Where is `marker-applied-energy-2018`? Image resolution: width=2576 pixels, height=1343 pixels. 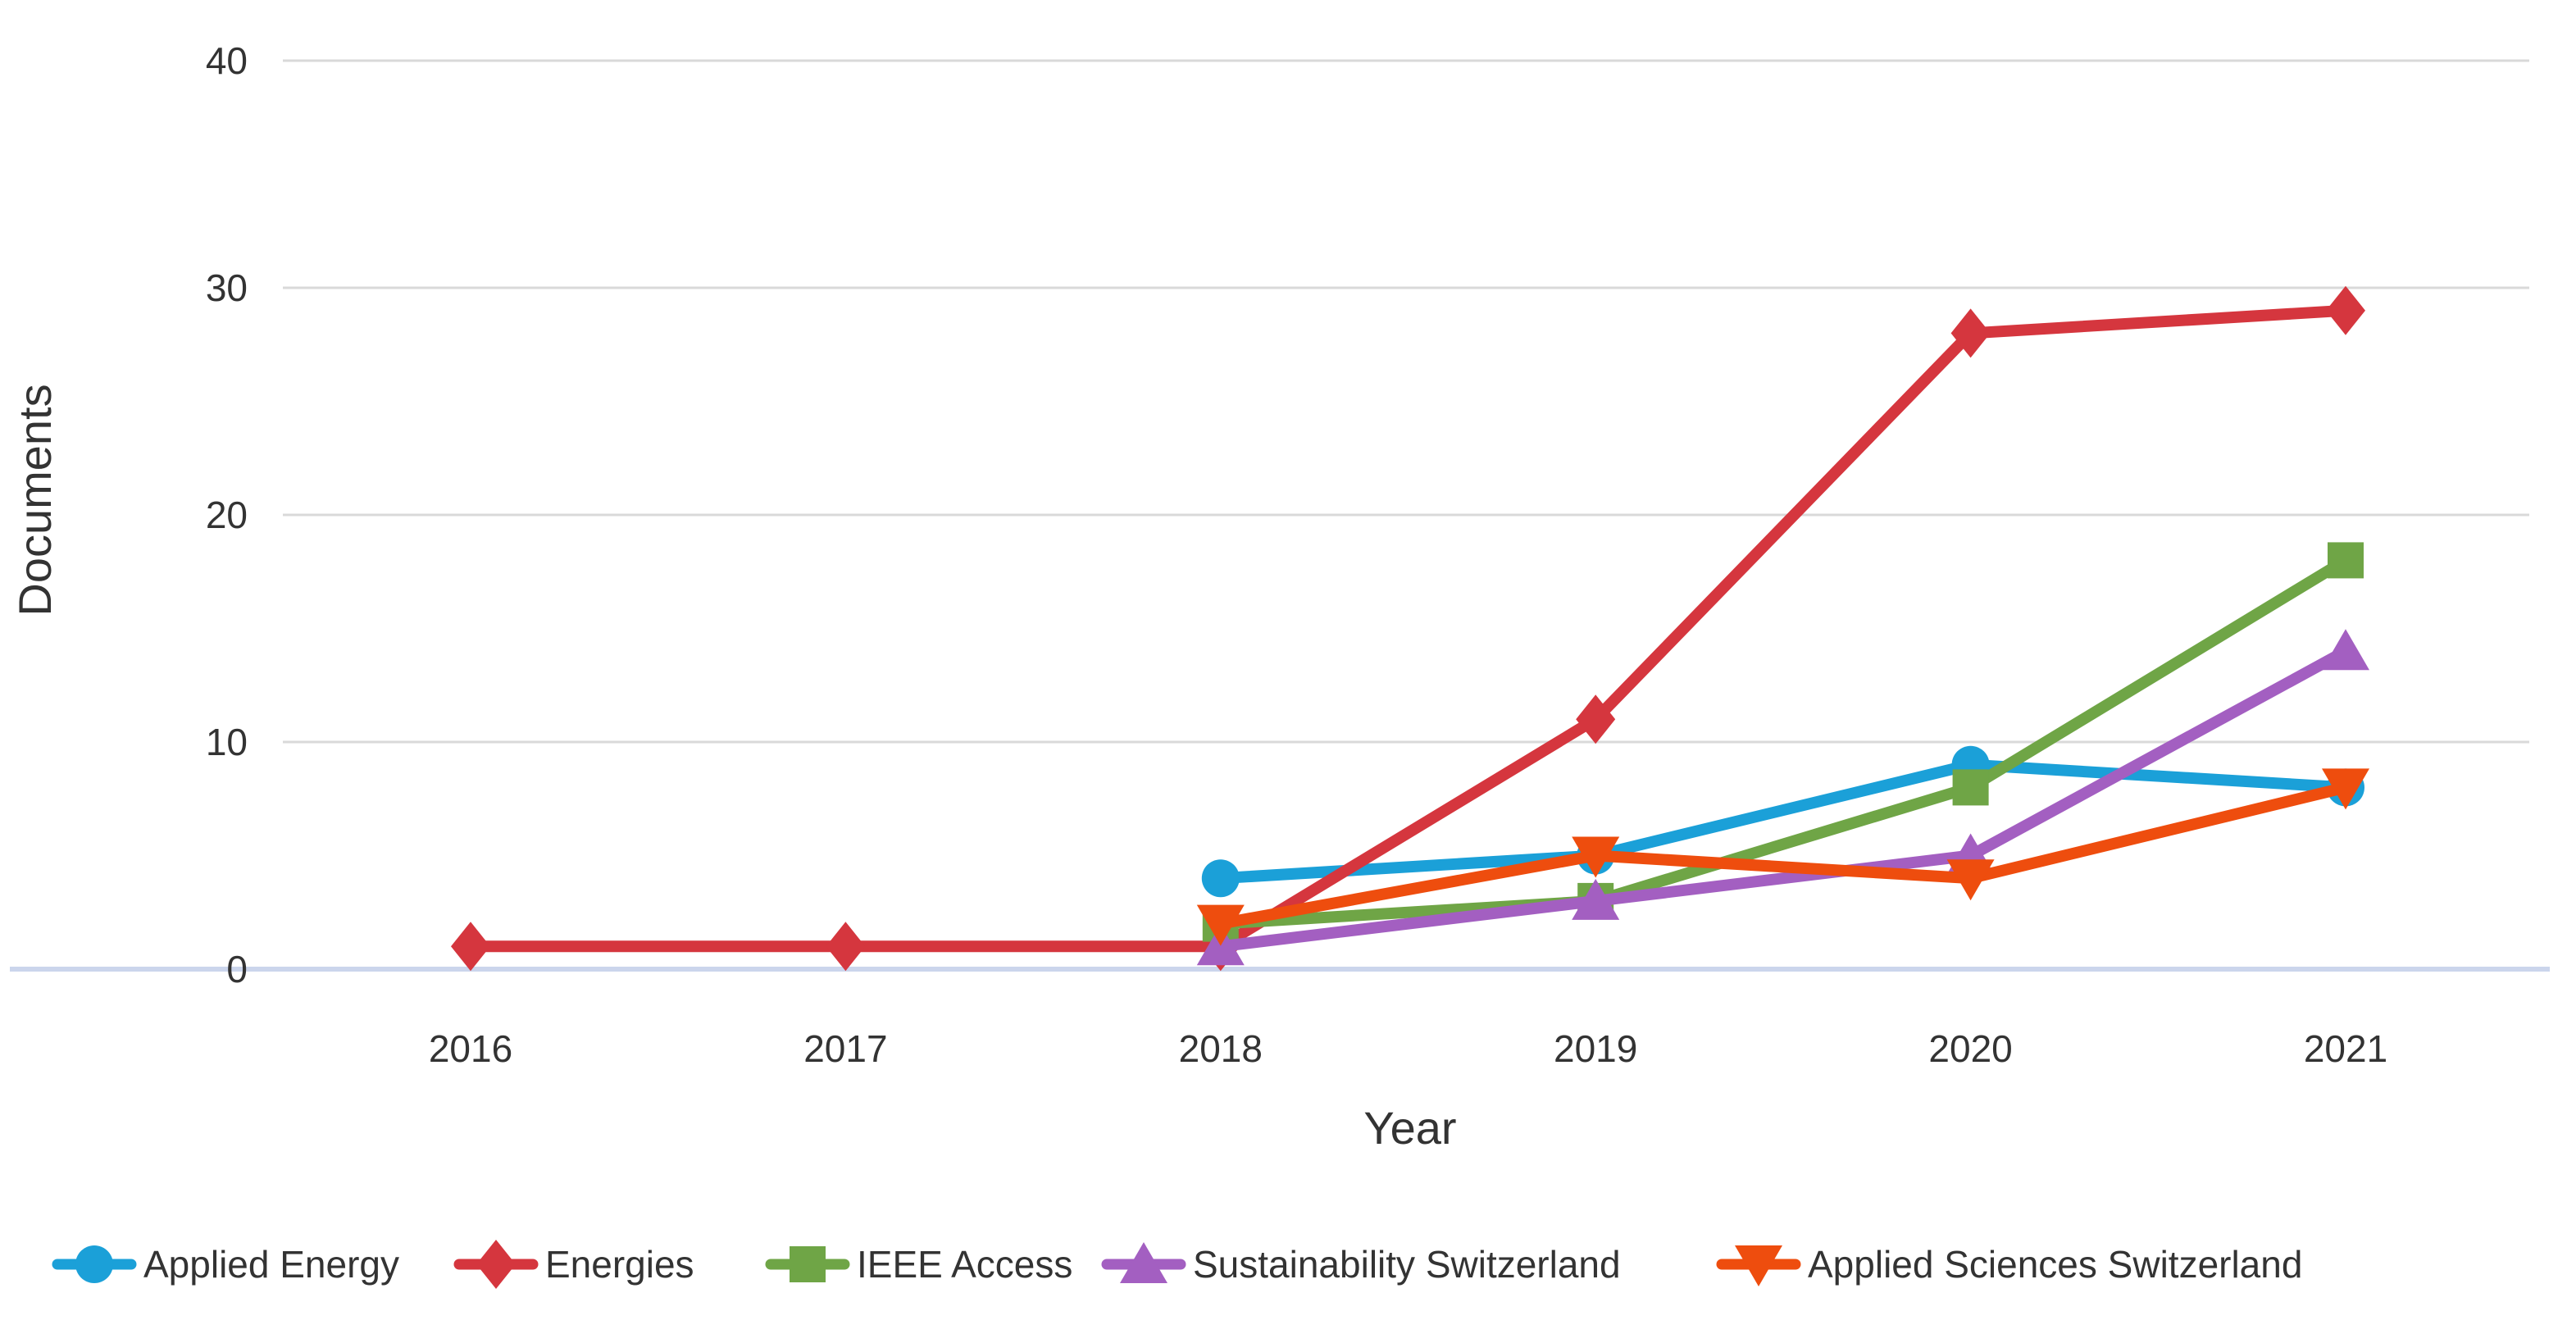 marker-applied-energy-2018 is located at coordinates (1221, 878).